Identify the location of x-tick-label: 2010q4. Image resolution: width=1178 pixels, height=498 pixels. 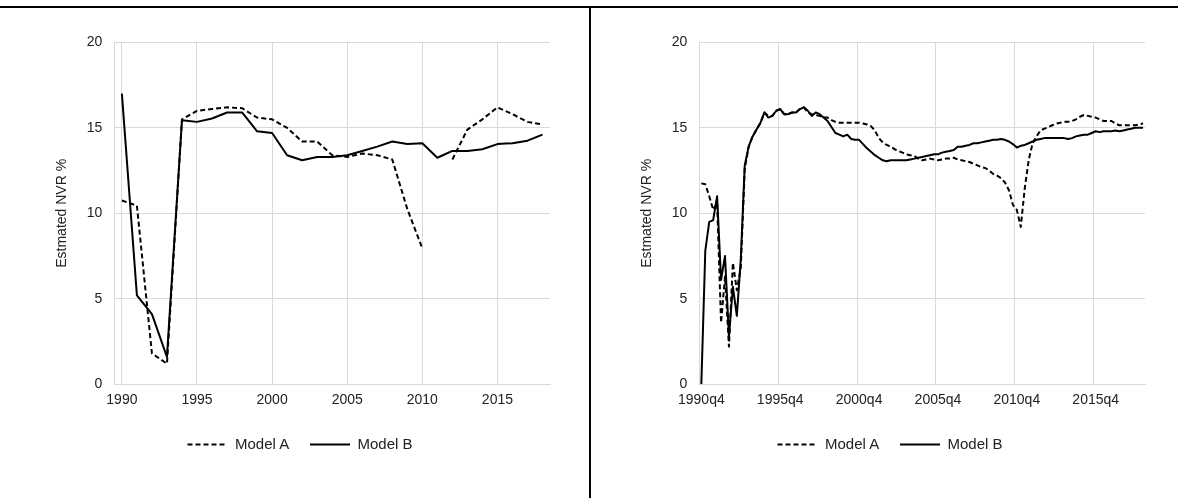
(1017, 399).